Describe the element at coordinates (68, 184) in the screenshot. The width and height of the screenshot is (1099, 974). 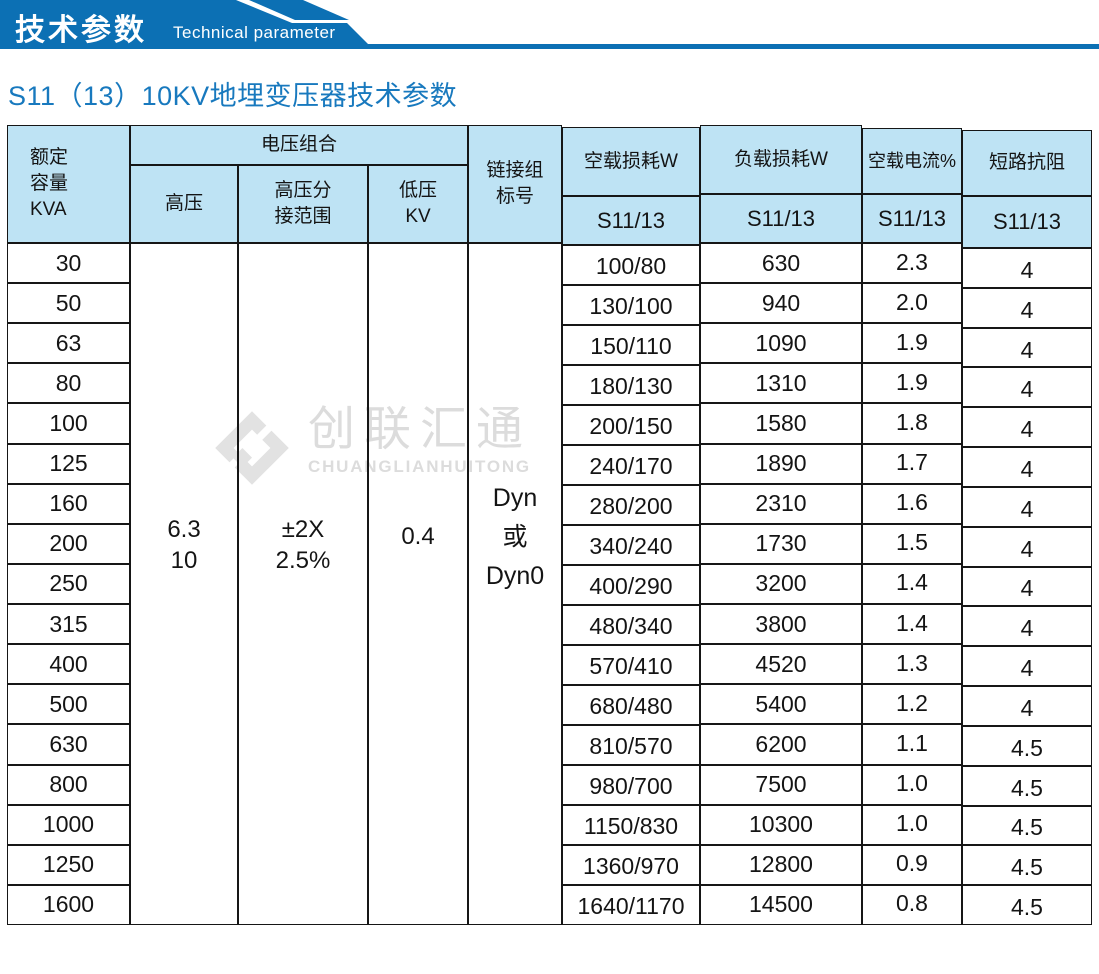
I see `header-rated-capacity: 额定 容量 KVA` at that location.